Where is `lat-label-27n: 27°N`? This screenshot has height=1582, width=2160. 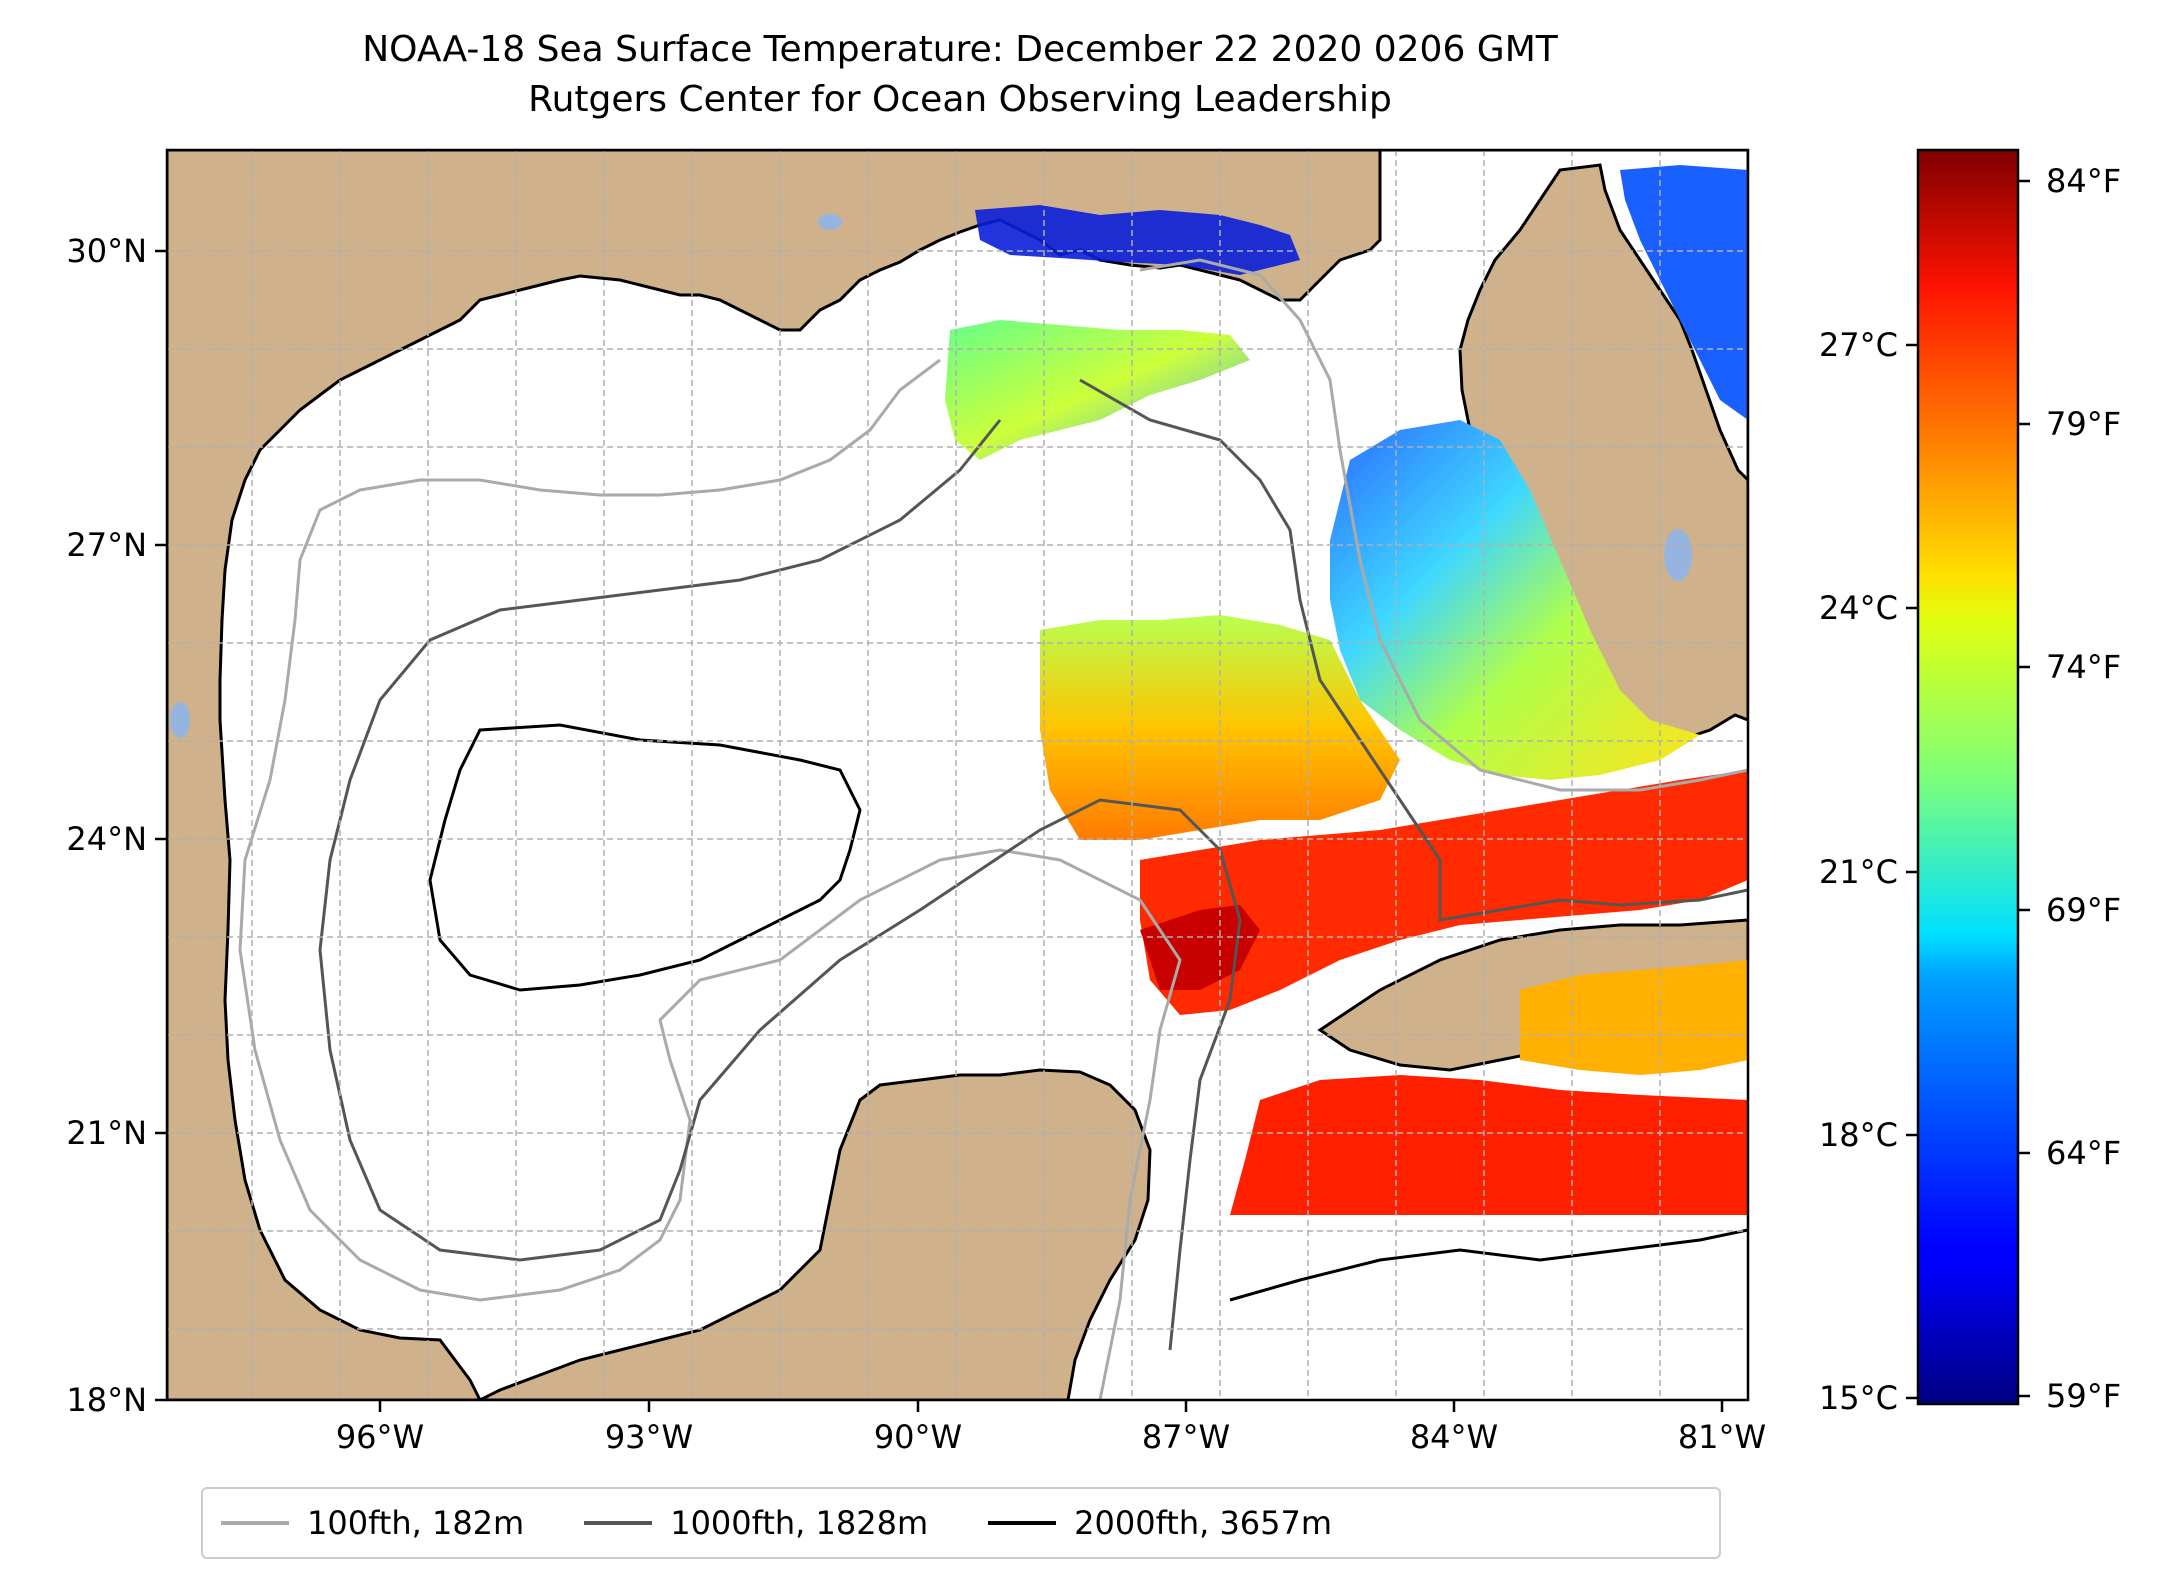
lat-label-27n: 27°N is located at coordinates (106, 545).